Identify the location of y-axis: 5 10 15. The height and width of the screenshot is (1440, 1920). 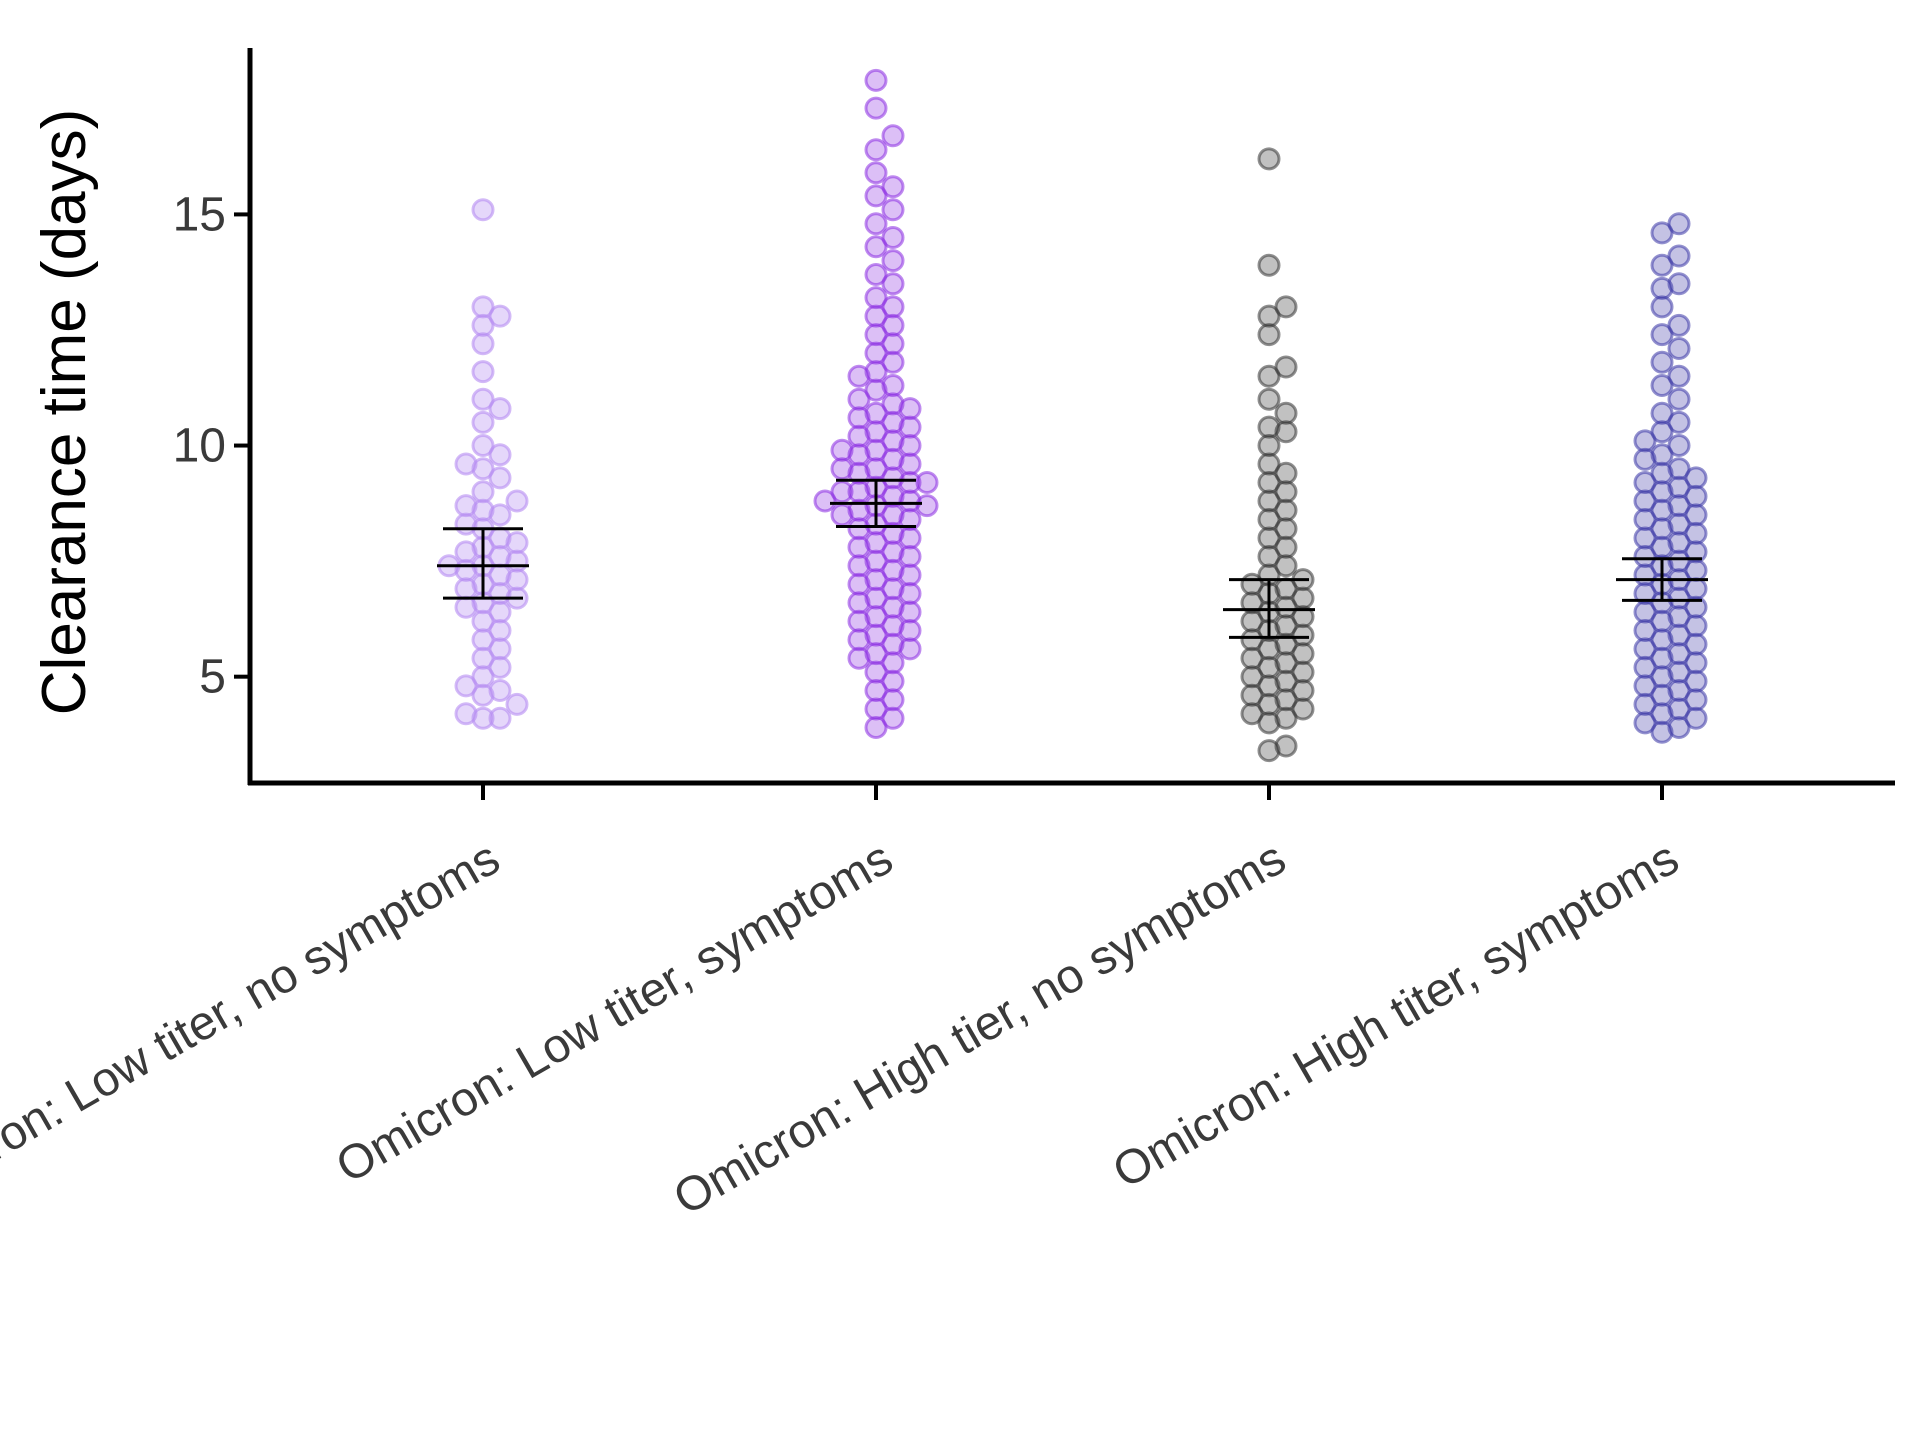
(213, 416).